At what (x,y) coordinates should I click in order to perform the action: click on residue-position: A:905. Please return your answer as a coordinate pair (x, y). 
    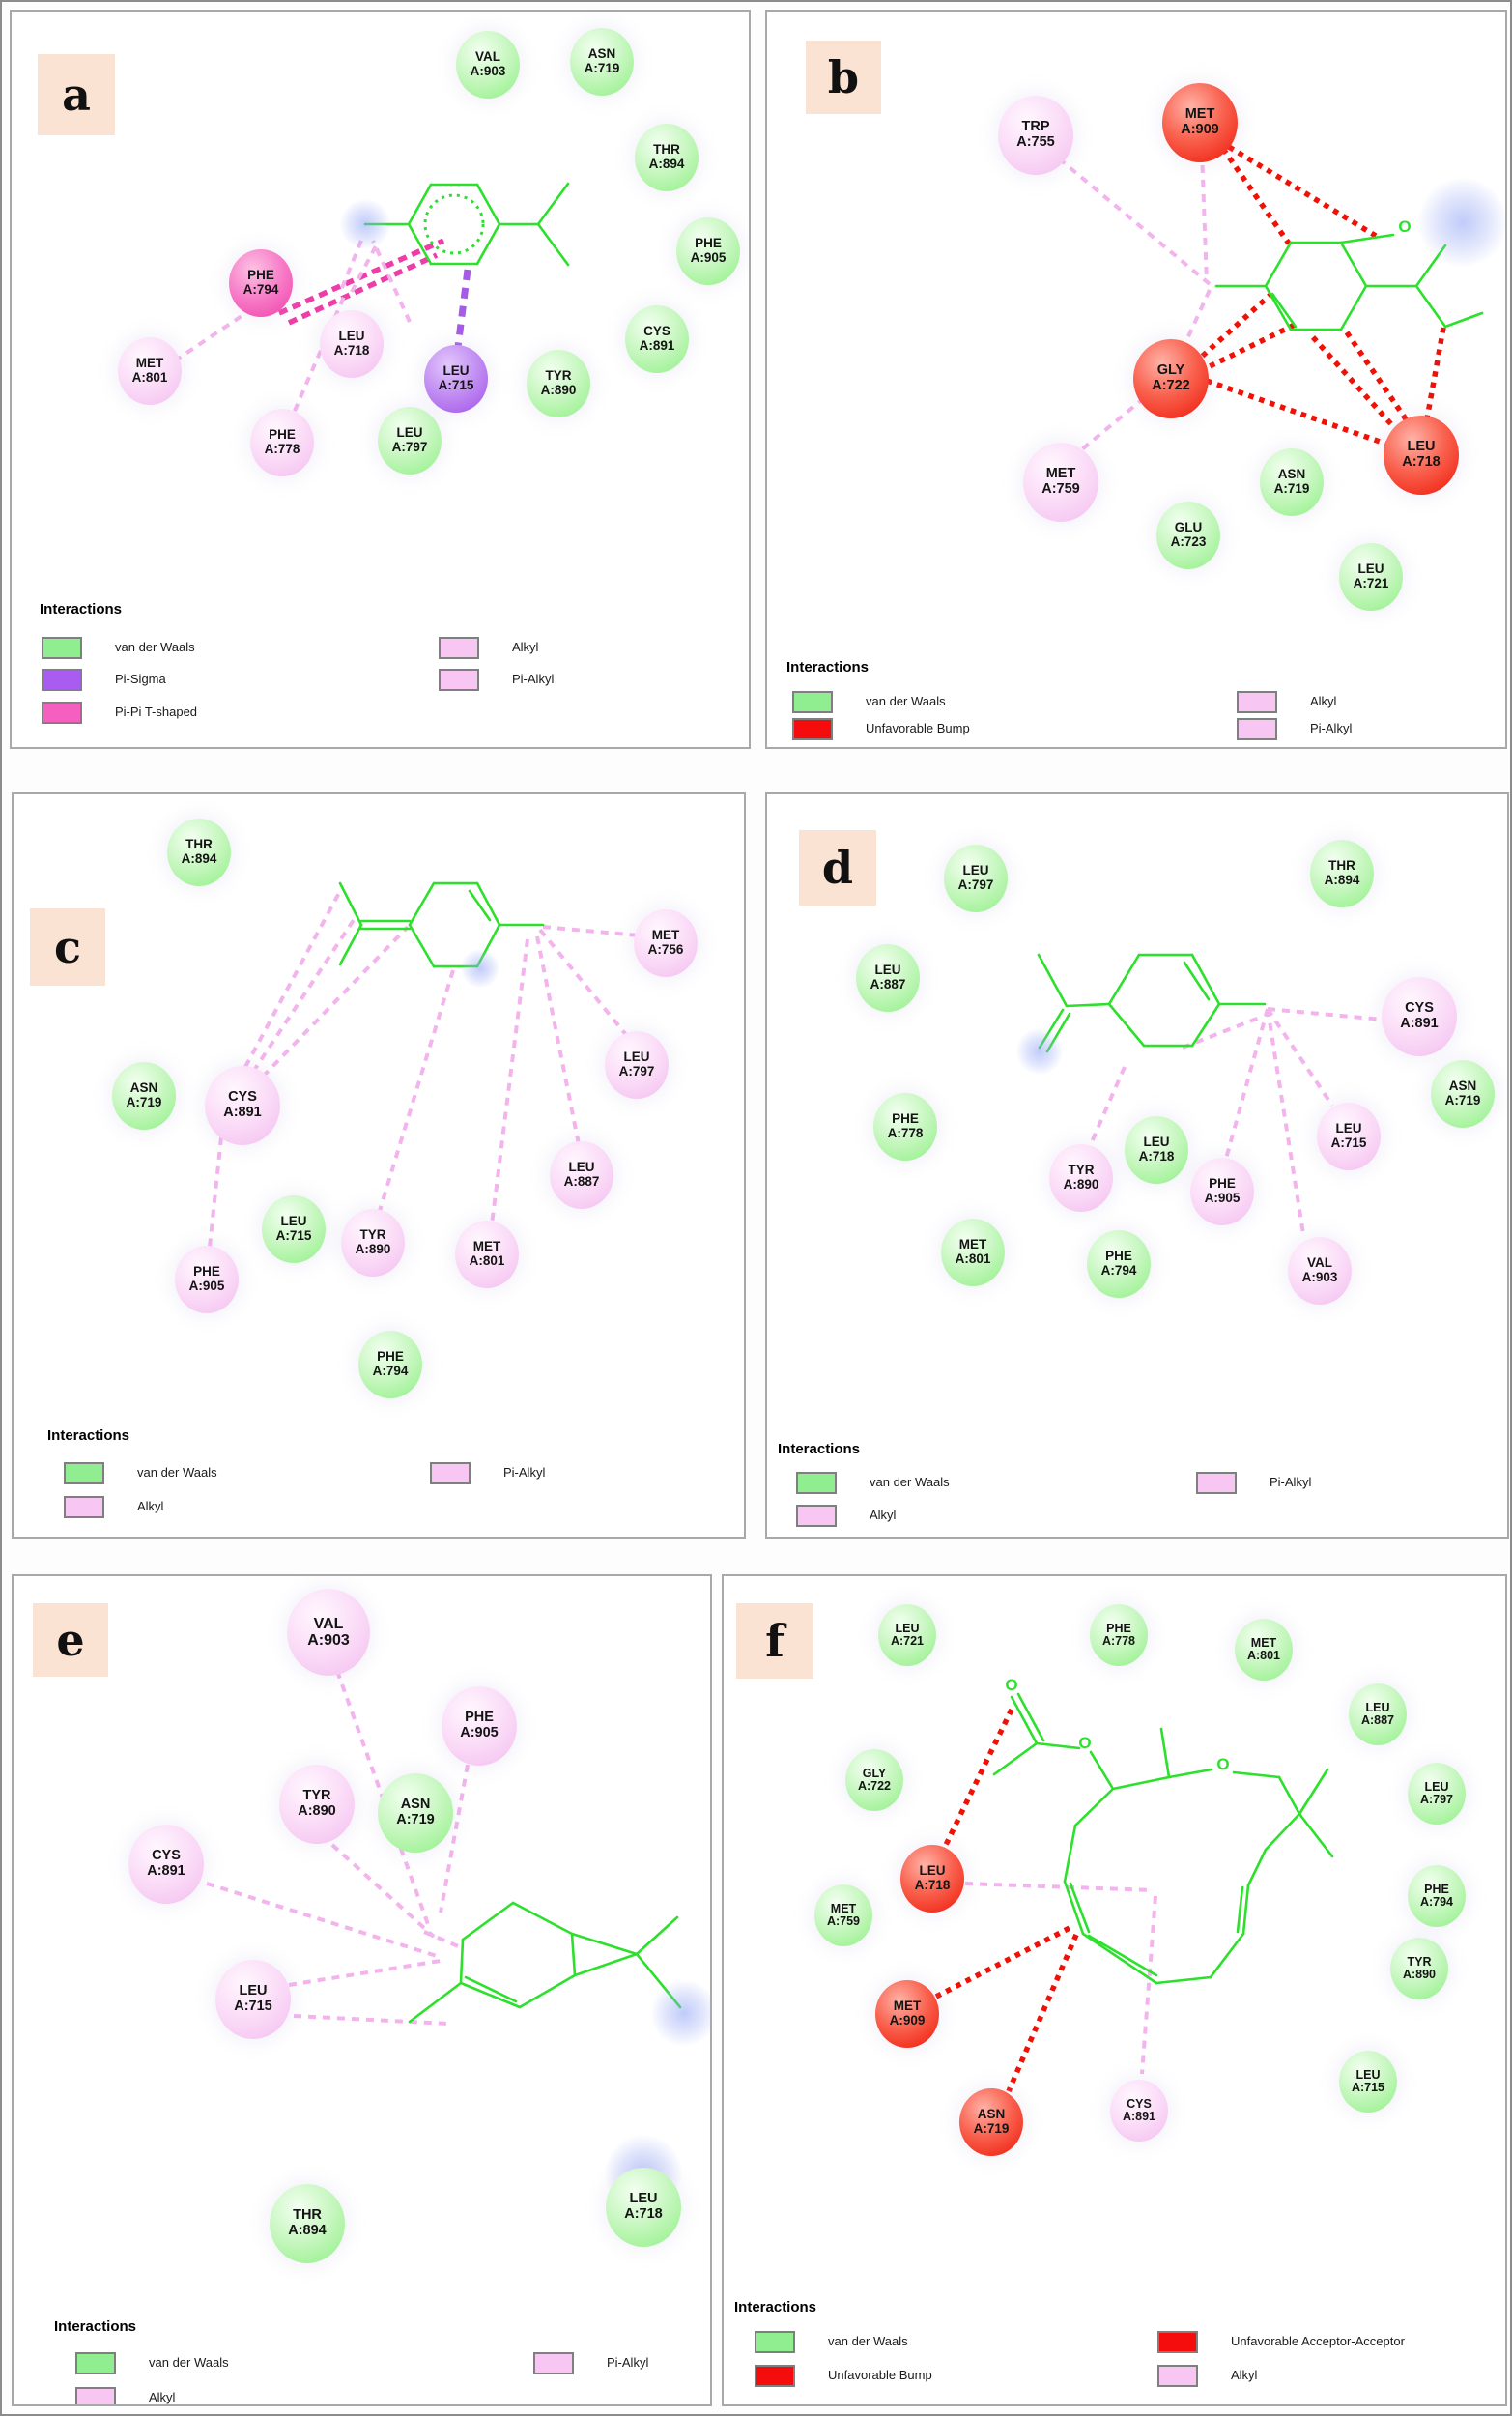
    Looking at the image, I should click on (708, 257).